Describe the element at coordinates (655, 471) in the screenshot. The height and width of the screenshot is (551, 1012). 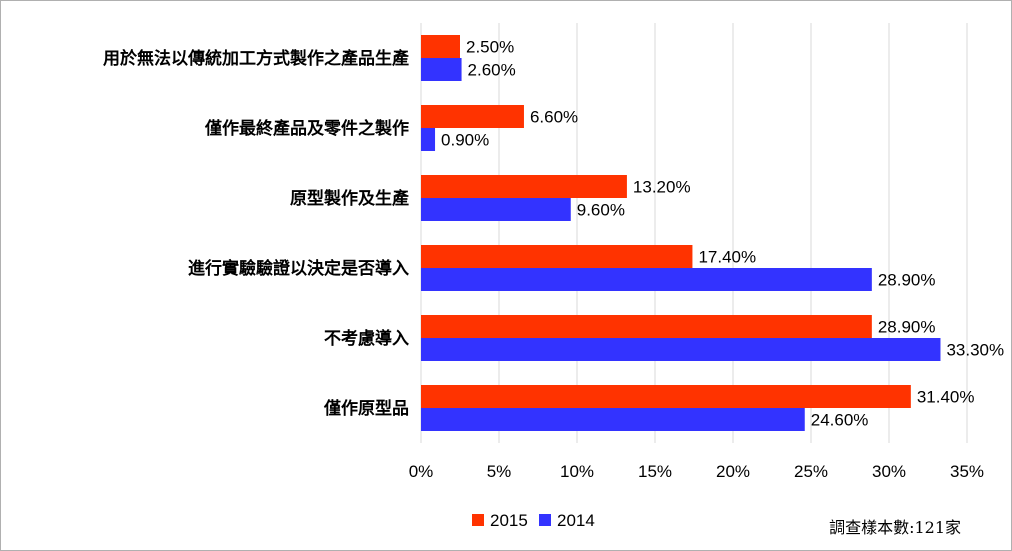
I see `x-tick-label: 15%` at that location.